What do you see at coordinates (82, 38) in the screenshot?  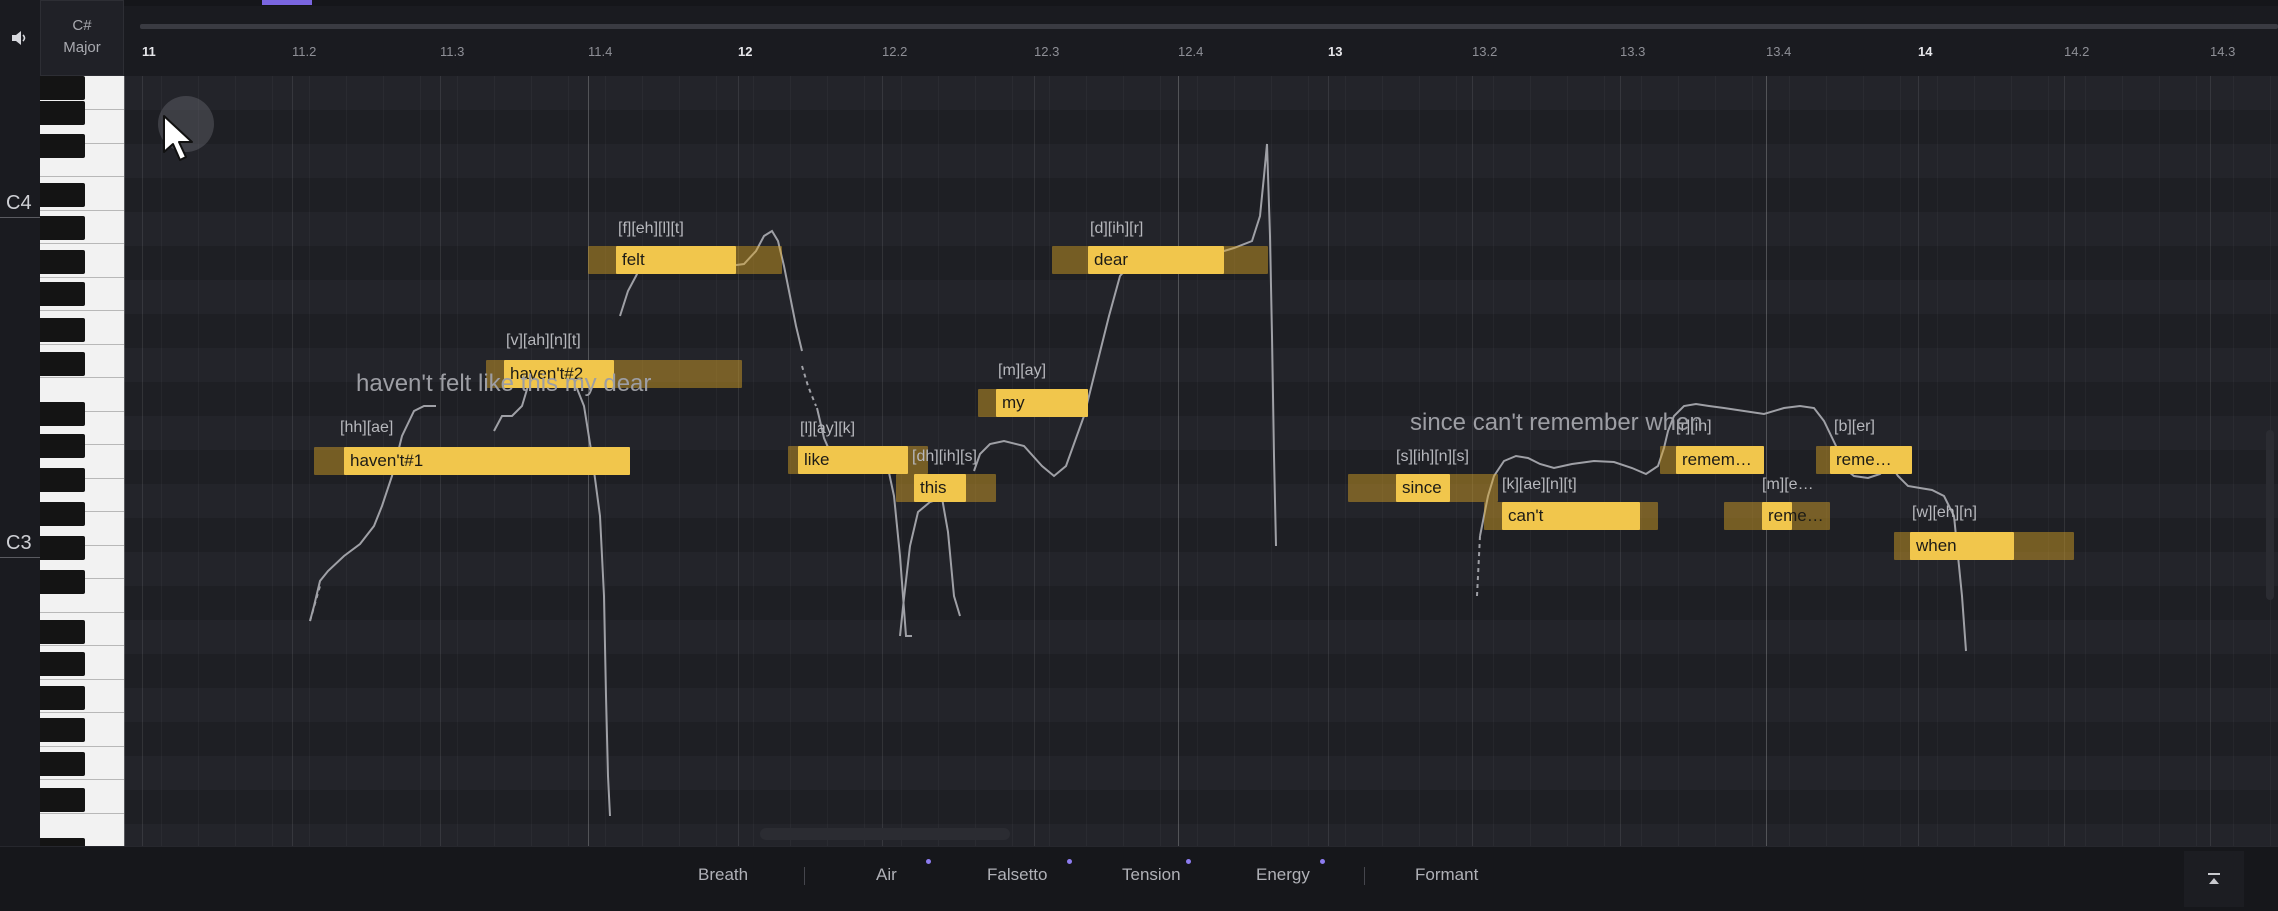 I see `key-signature: C# Major` at bounding box center [82, 38].